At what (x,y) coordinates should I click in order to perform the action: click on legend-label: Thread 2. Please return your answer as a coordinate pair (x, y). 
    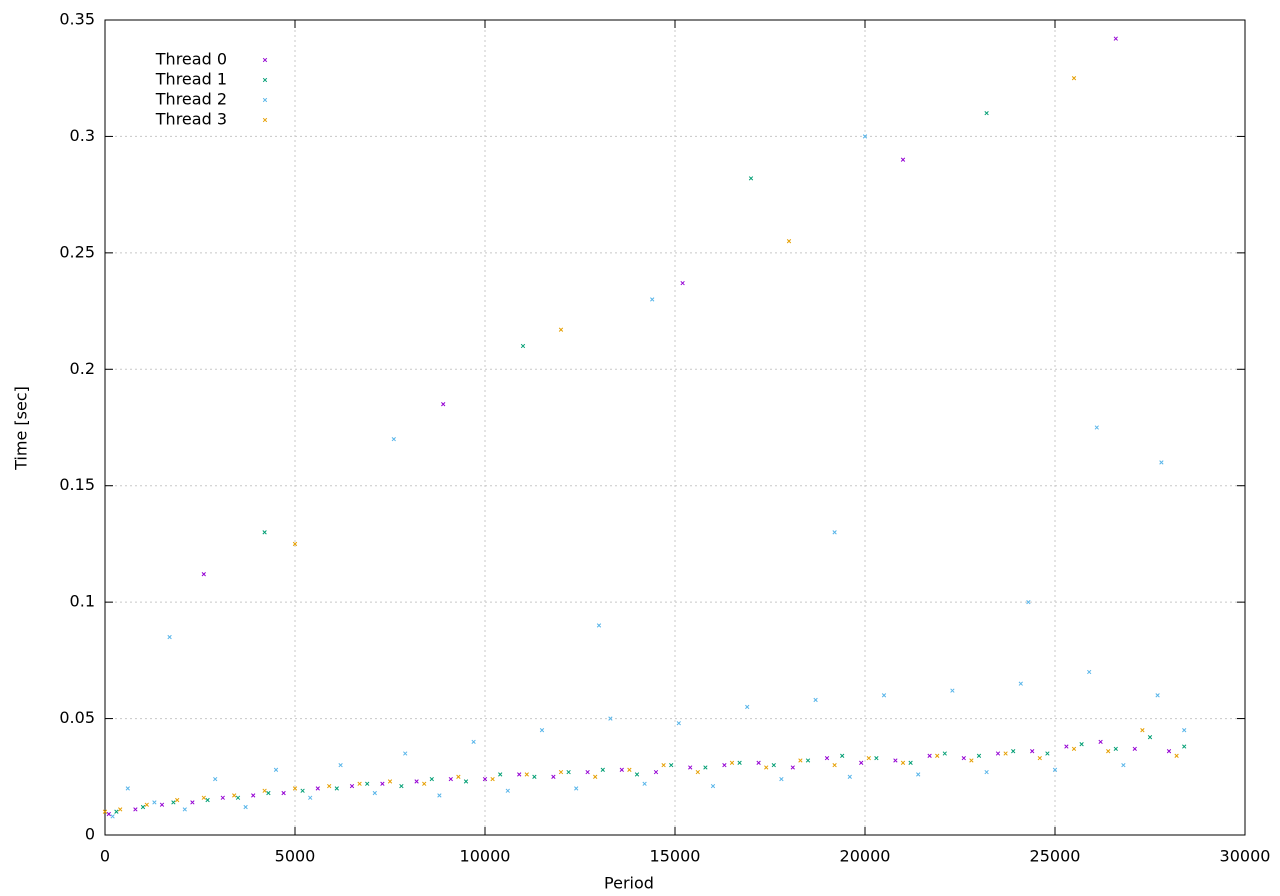
    Looking at the image, I should click on (191, 99).